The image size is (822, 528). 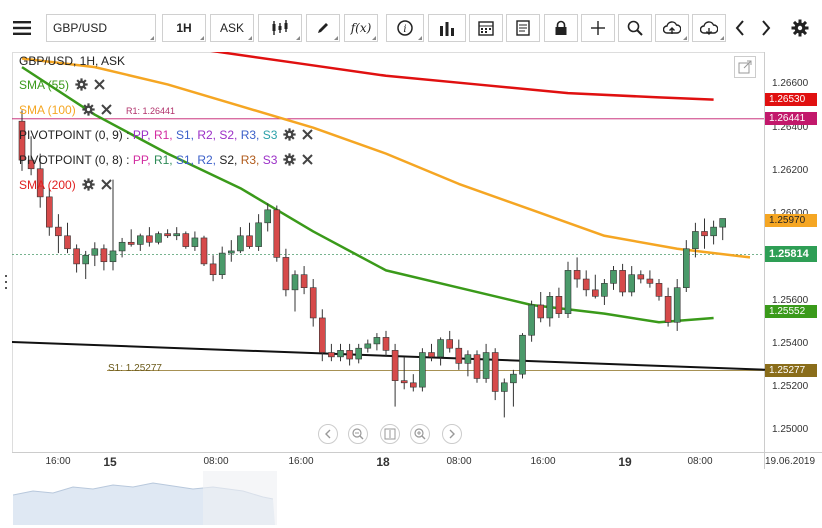 What do you see at coordinates (251, 160) in the screenshot?
I see `legend-param: R3,` at bounding box center [251, 160].